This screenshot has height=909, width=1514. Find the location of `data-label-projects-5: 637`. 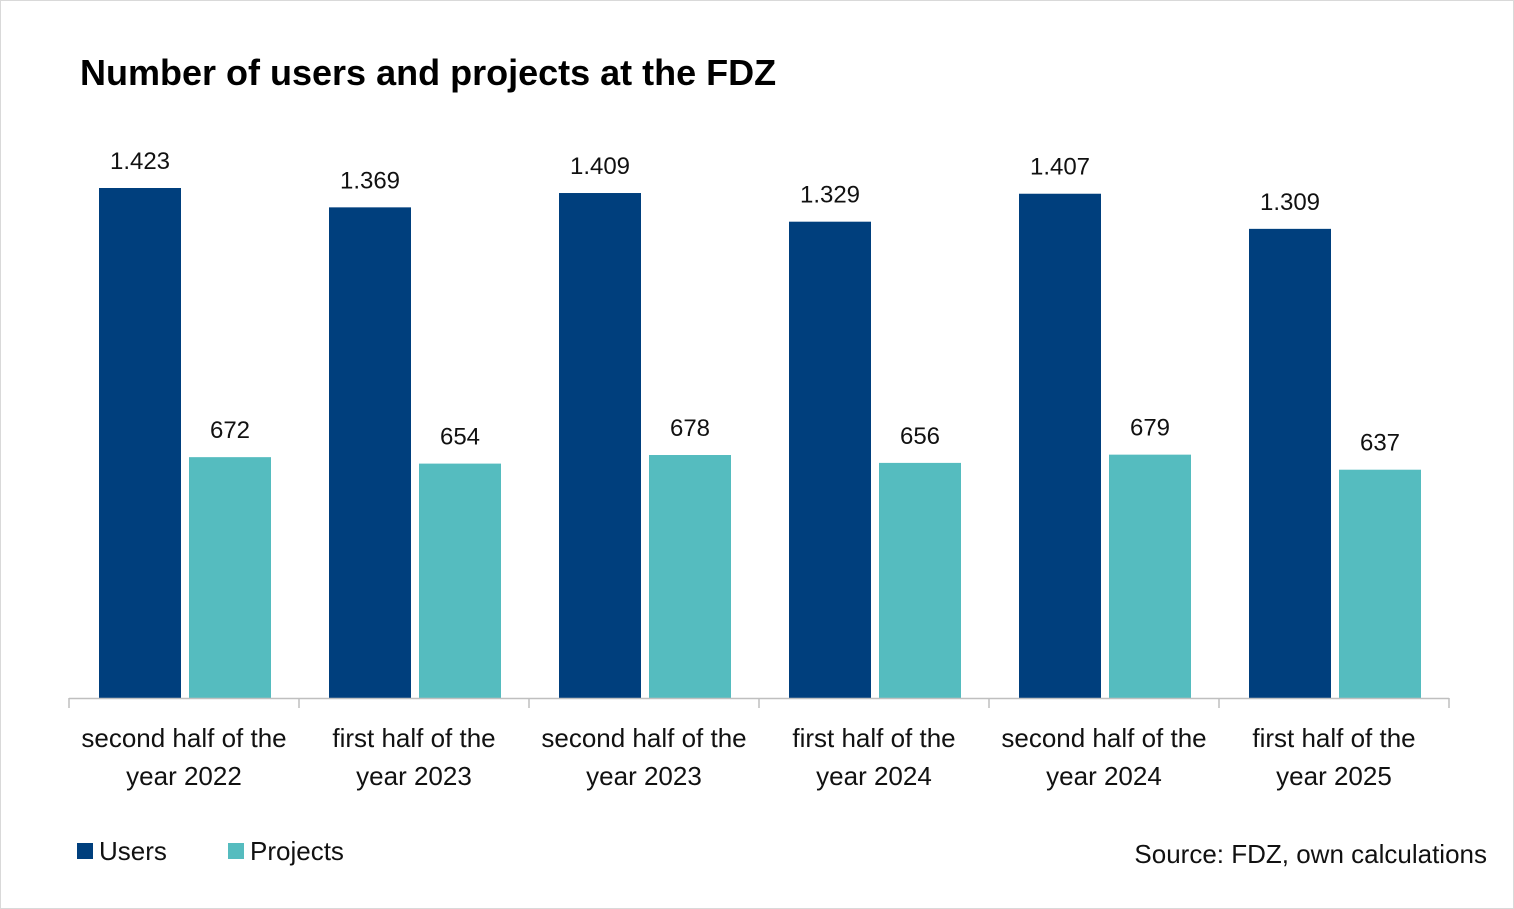

data-label-projects-5: 637 is located at coordinates (1380, 443).